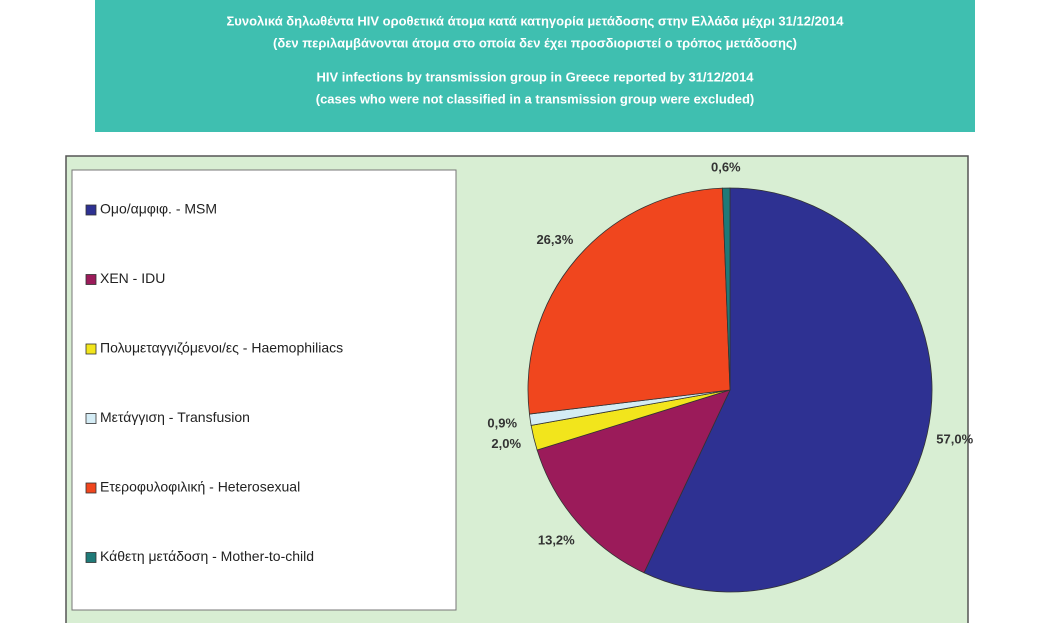  What do you see at coordinates (954, 439) in the screenshot?
I see `data-label: 57,0%` at bounding box center [954, 439].